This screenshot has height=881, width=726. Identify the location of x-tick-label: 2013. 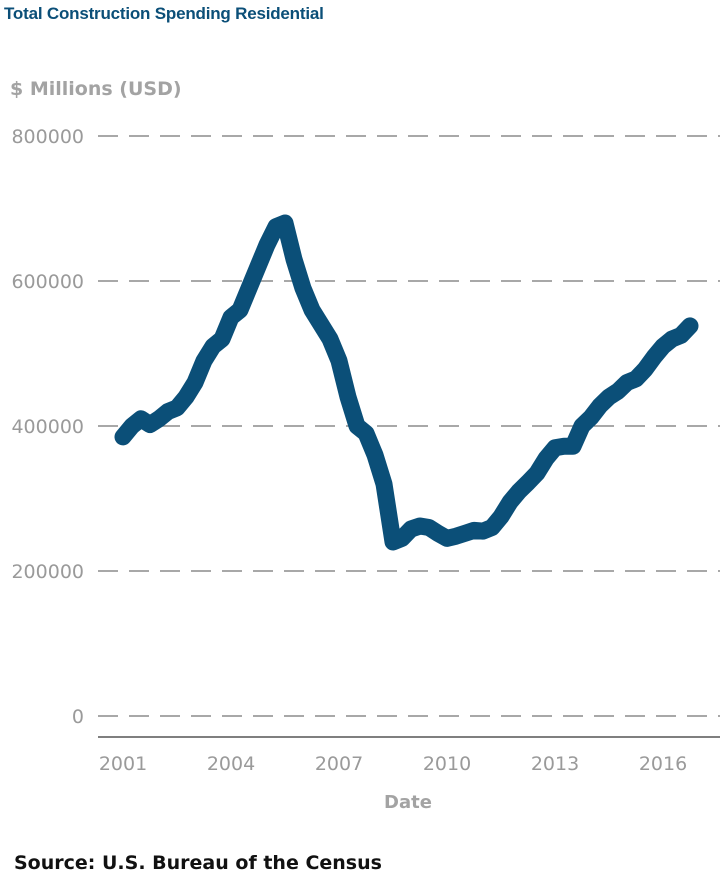
(555, 764).